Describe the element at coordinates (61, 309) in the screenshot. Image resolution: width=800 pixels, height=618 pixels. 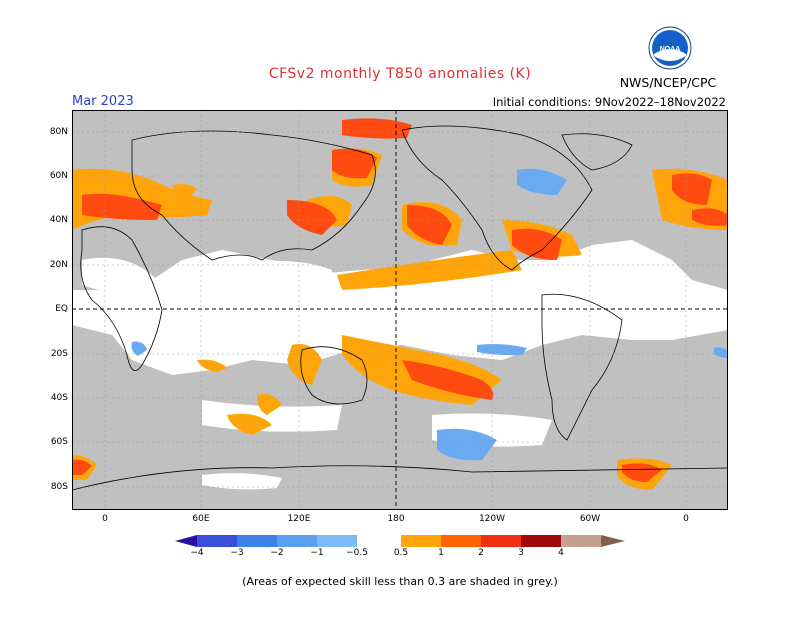
I see `y-tick: EQ` at that location.